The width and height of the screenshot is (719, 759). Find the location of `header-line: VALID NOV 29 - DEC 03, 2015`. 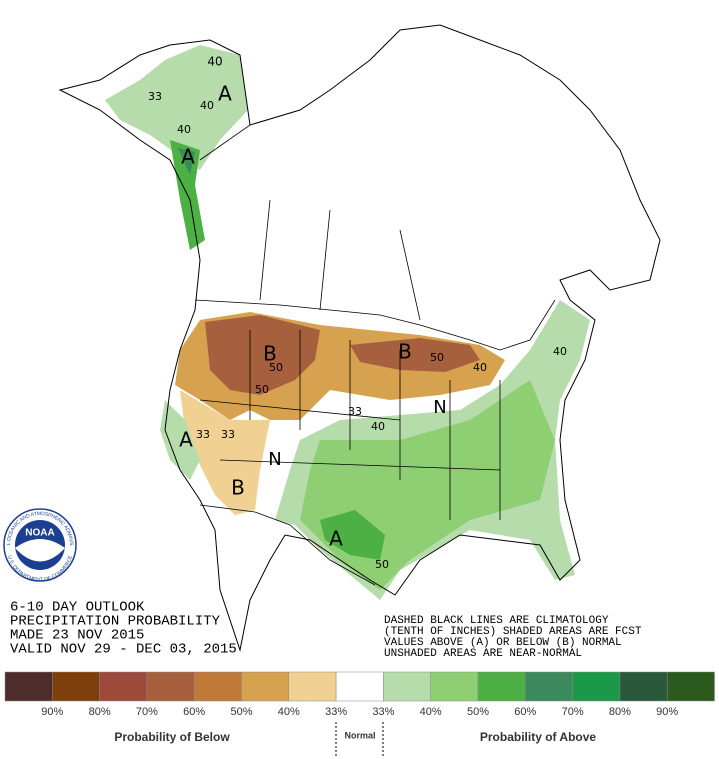

header-line: VALID NOV 29 - DEC 03, 2015 is located at coordinates (123, 650).